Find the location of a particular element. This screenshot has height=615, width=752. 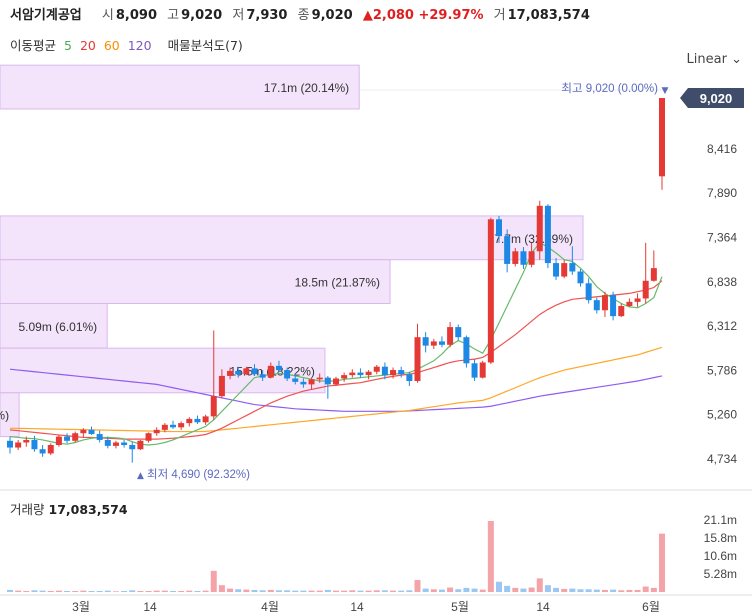

x-tick-label: 3월 is located at coordinates (81, 607).